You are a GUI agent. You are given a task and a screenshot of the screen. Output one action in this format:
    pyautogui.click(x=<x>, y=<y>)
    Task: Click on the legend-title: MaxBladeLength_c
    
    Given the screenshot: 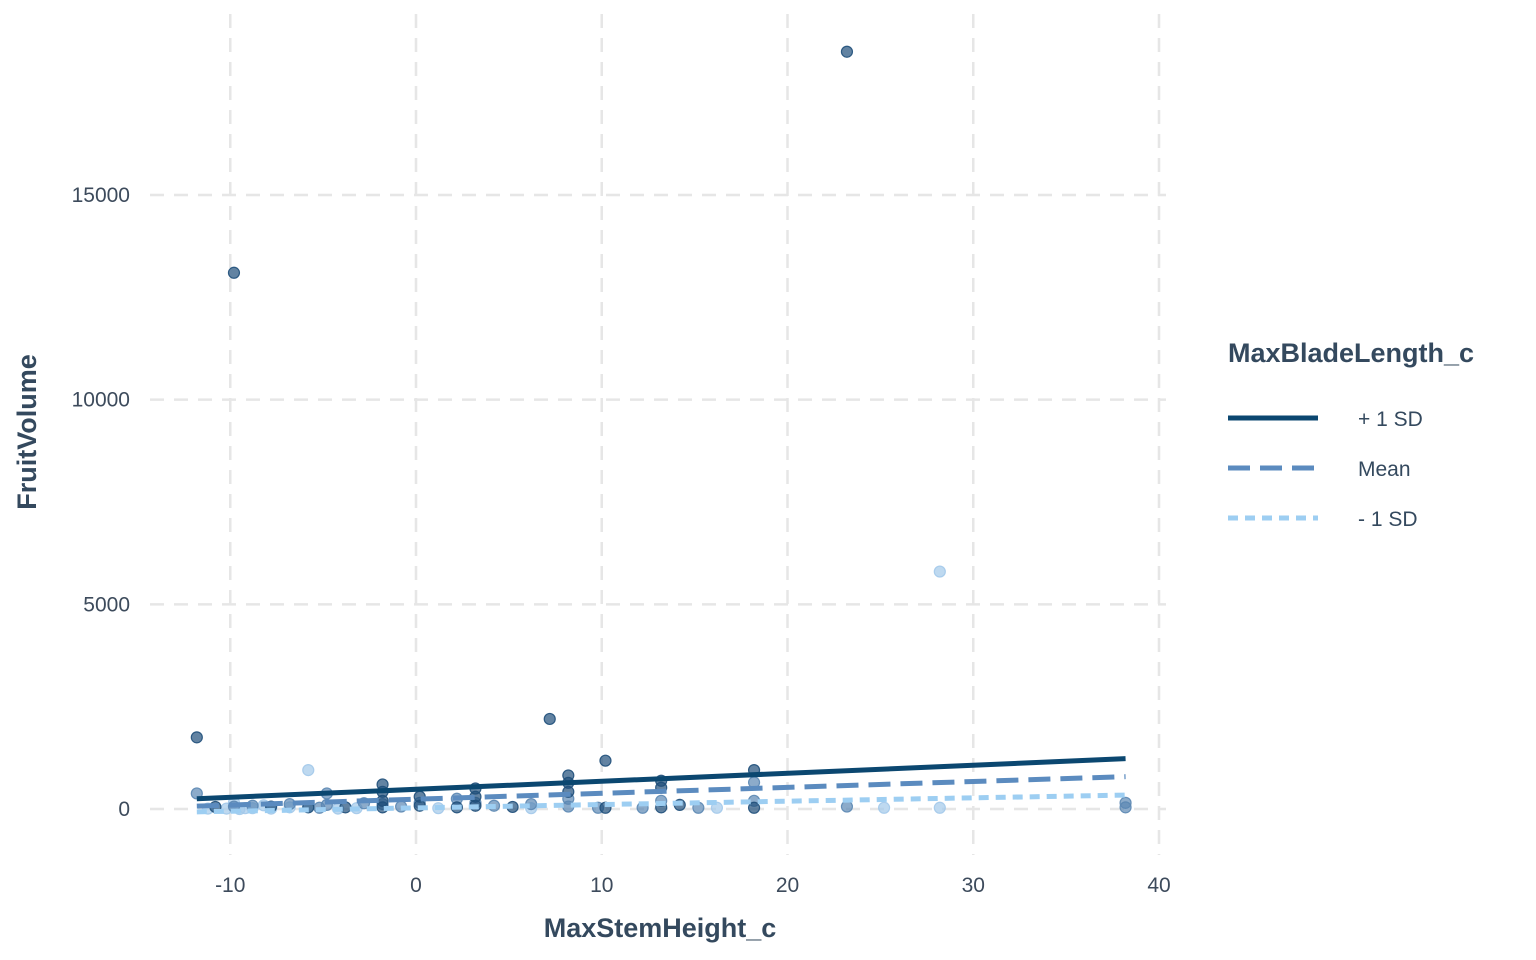 What is the action you would take?
    pyautogui.click(x=1351, y=353)
    